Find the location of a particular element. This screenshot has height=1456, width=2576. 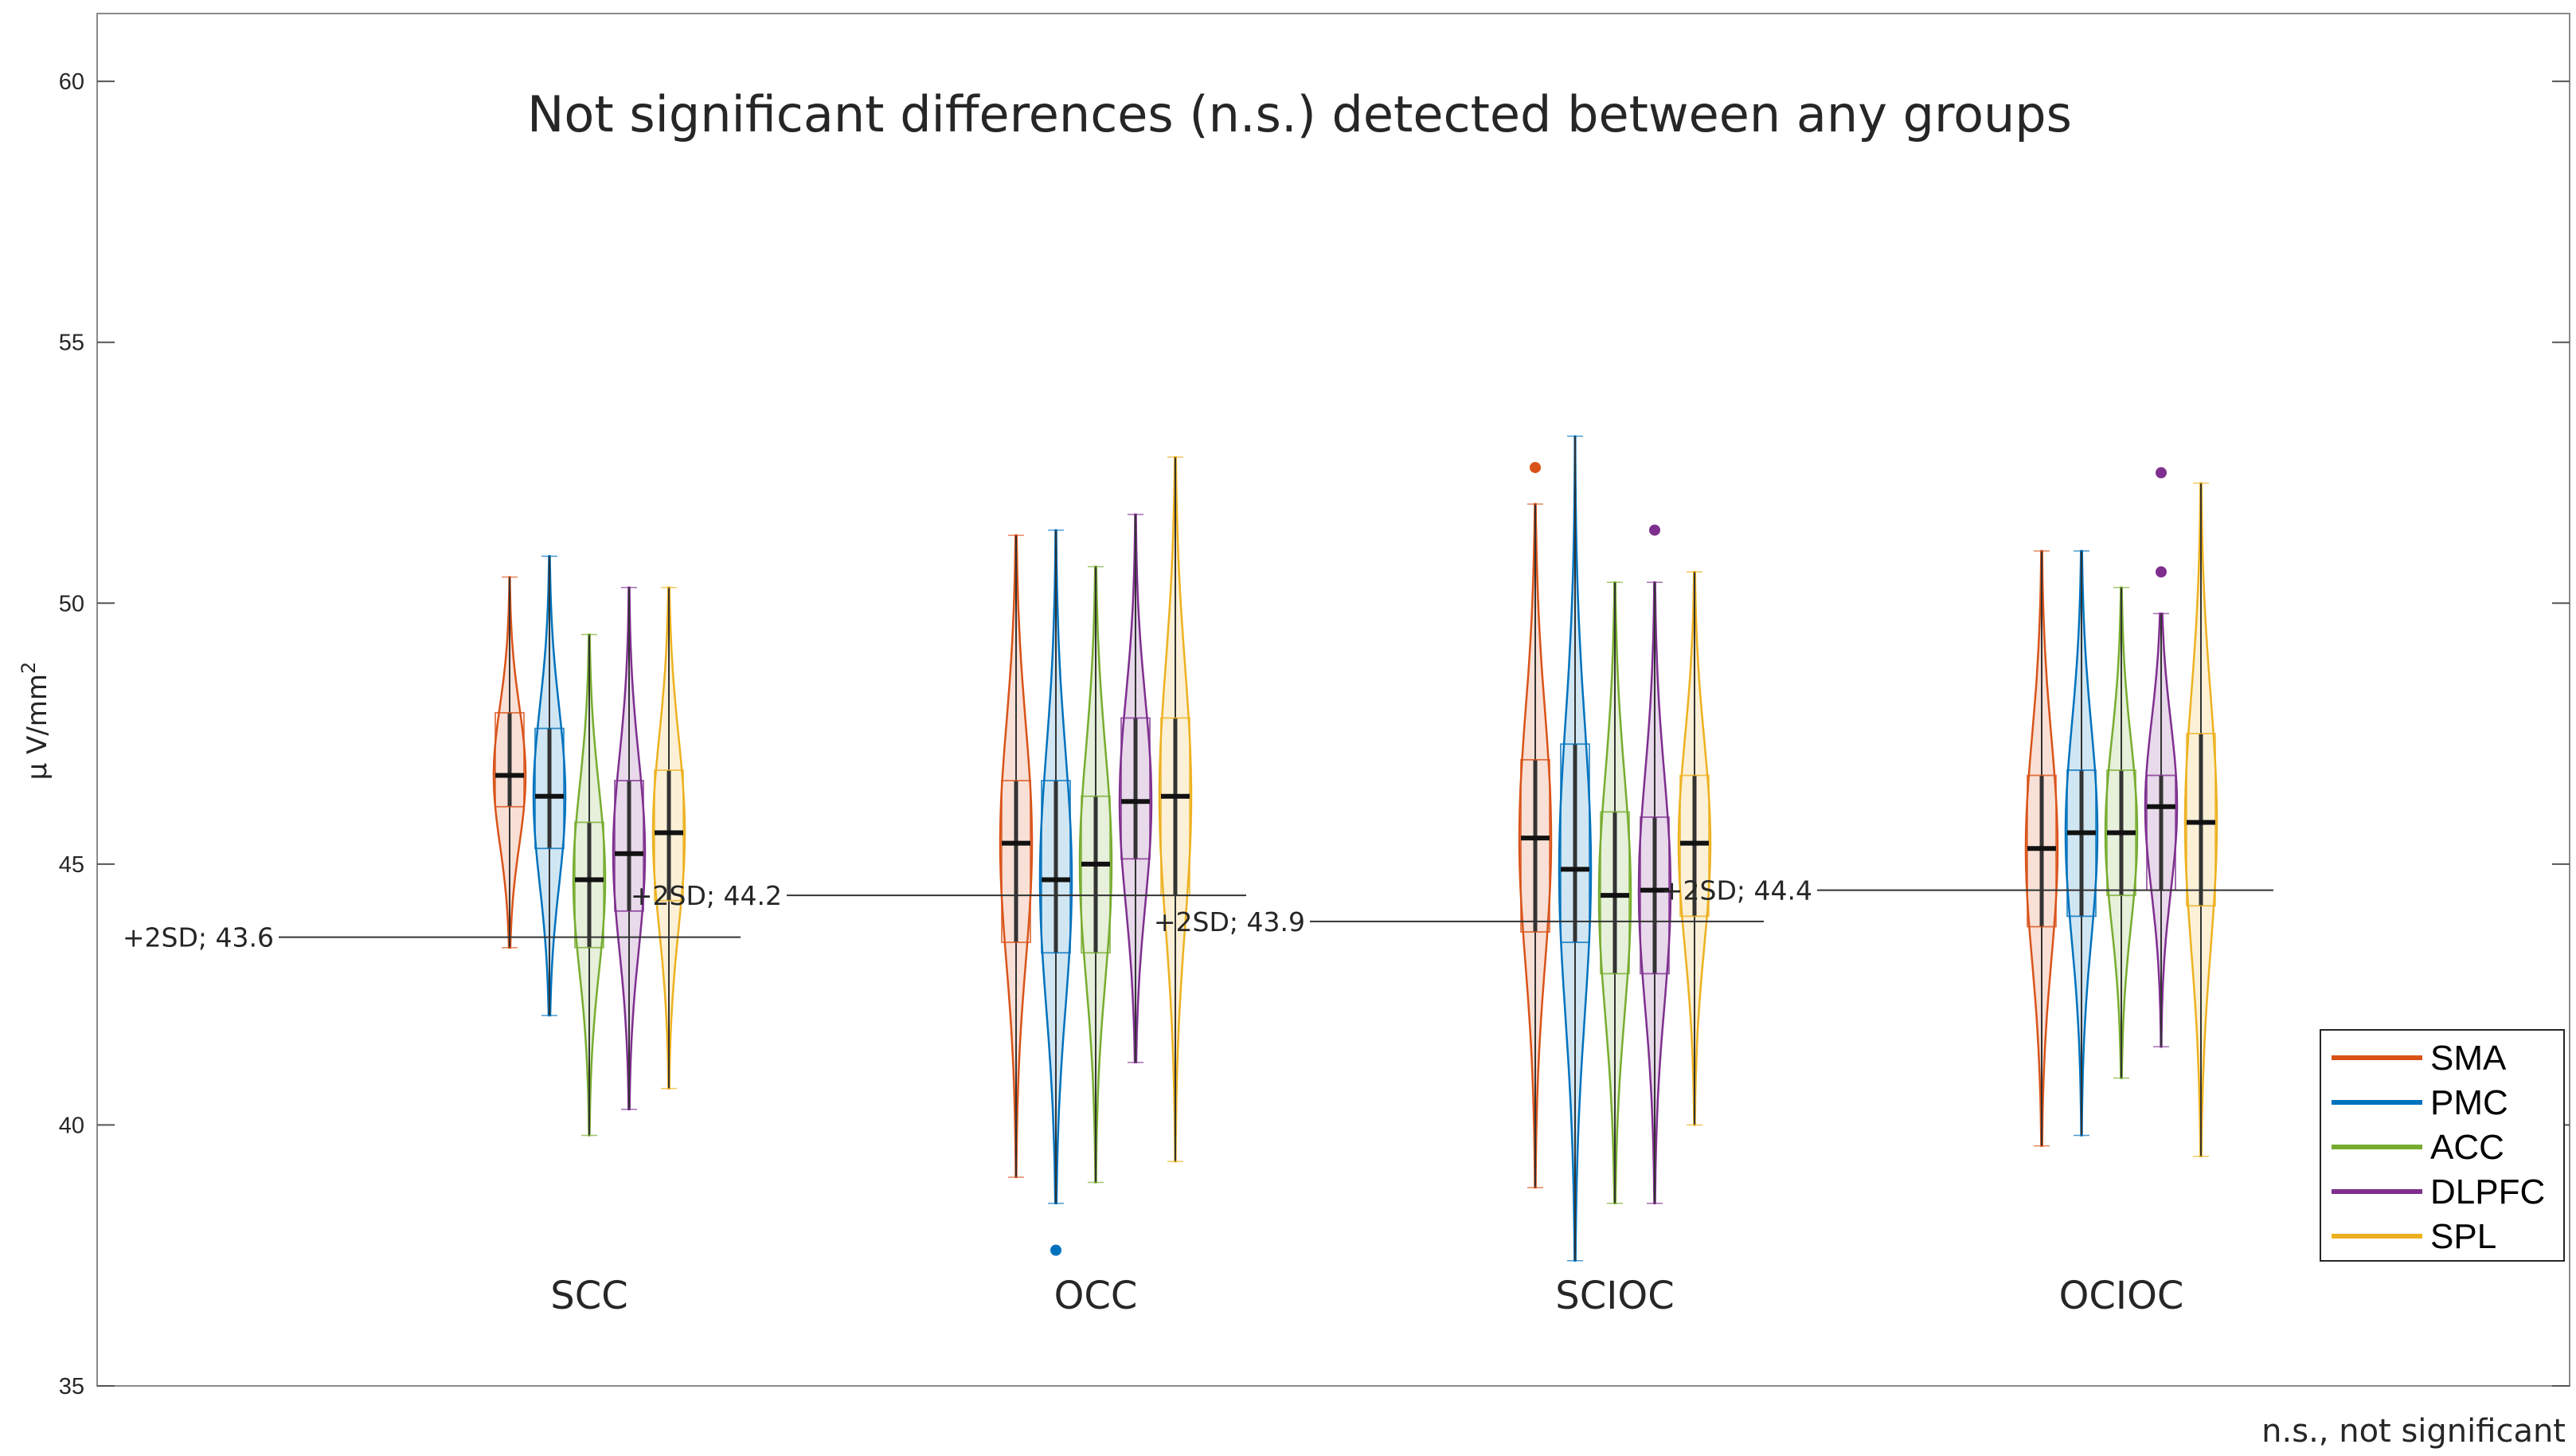

violin-group-SCC-SMA is located at coordinates (509, 762).